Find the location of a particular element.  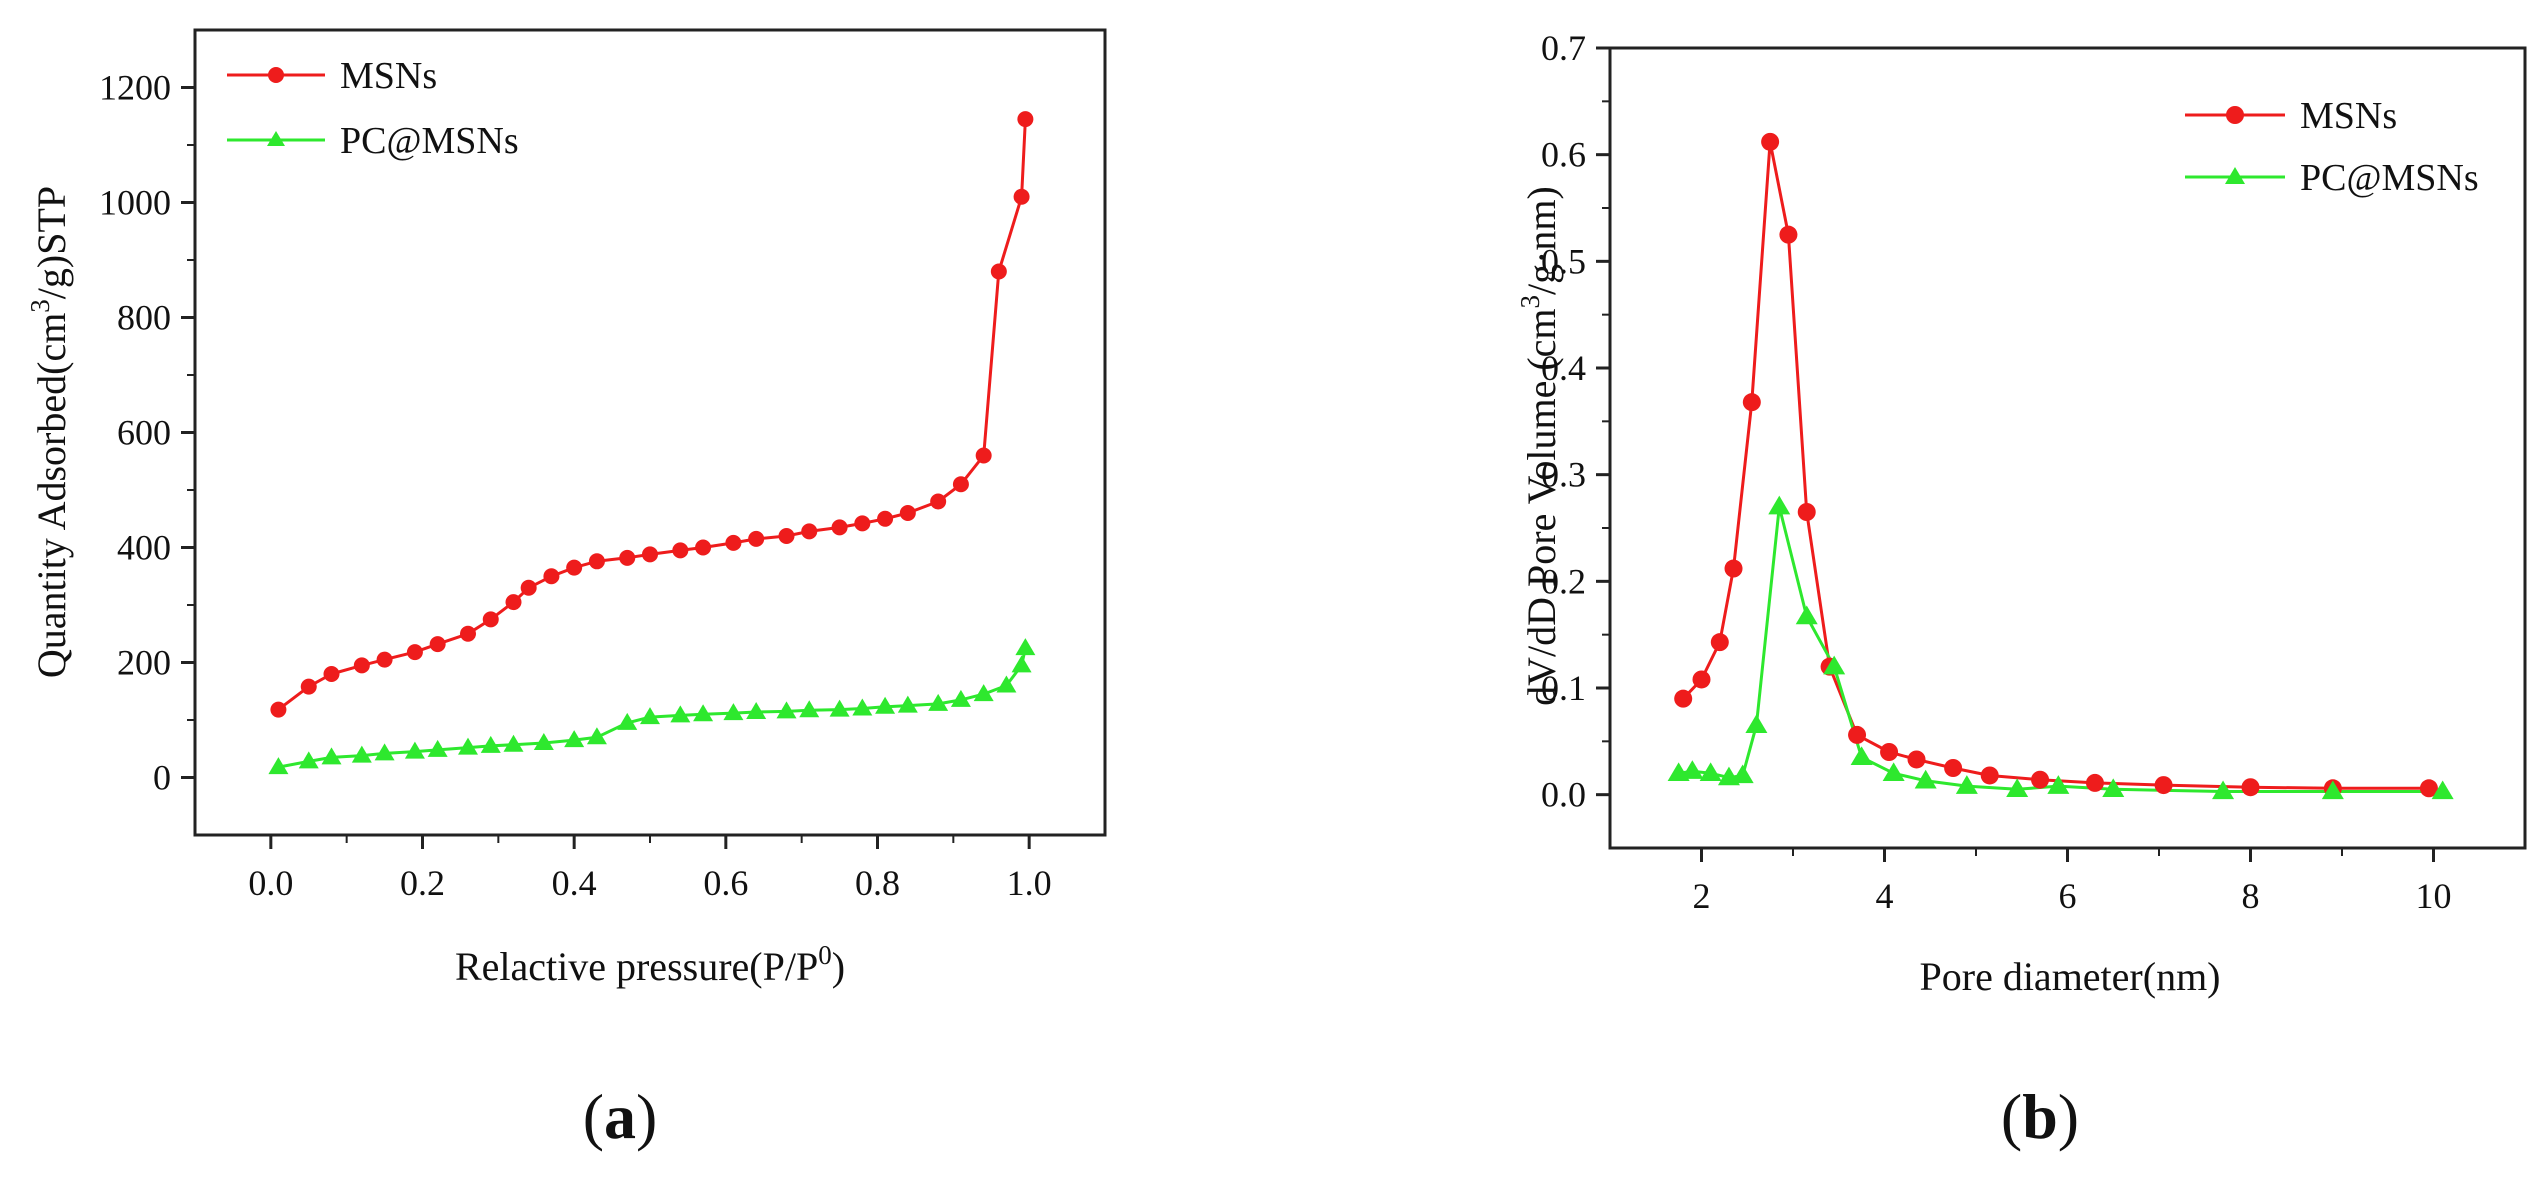

chart-b-ytick-label: 0.6 is located at coordinates (1563, 155).